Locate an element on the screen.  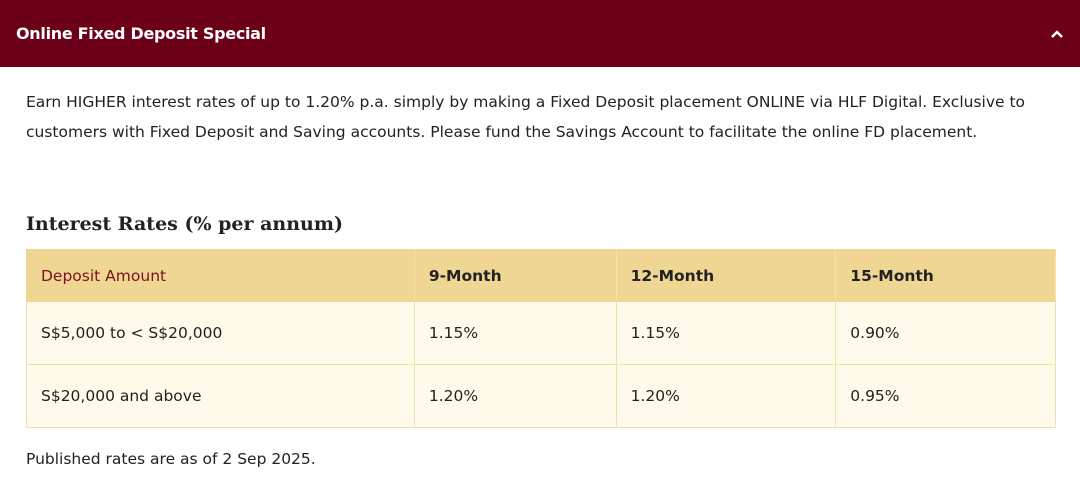
column-header: 9-Month is located at coordinates (515, 275).